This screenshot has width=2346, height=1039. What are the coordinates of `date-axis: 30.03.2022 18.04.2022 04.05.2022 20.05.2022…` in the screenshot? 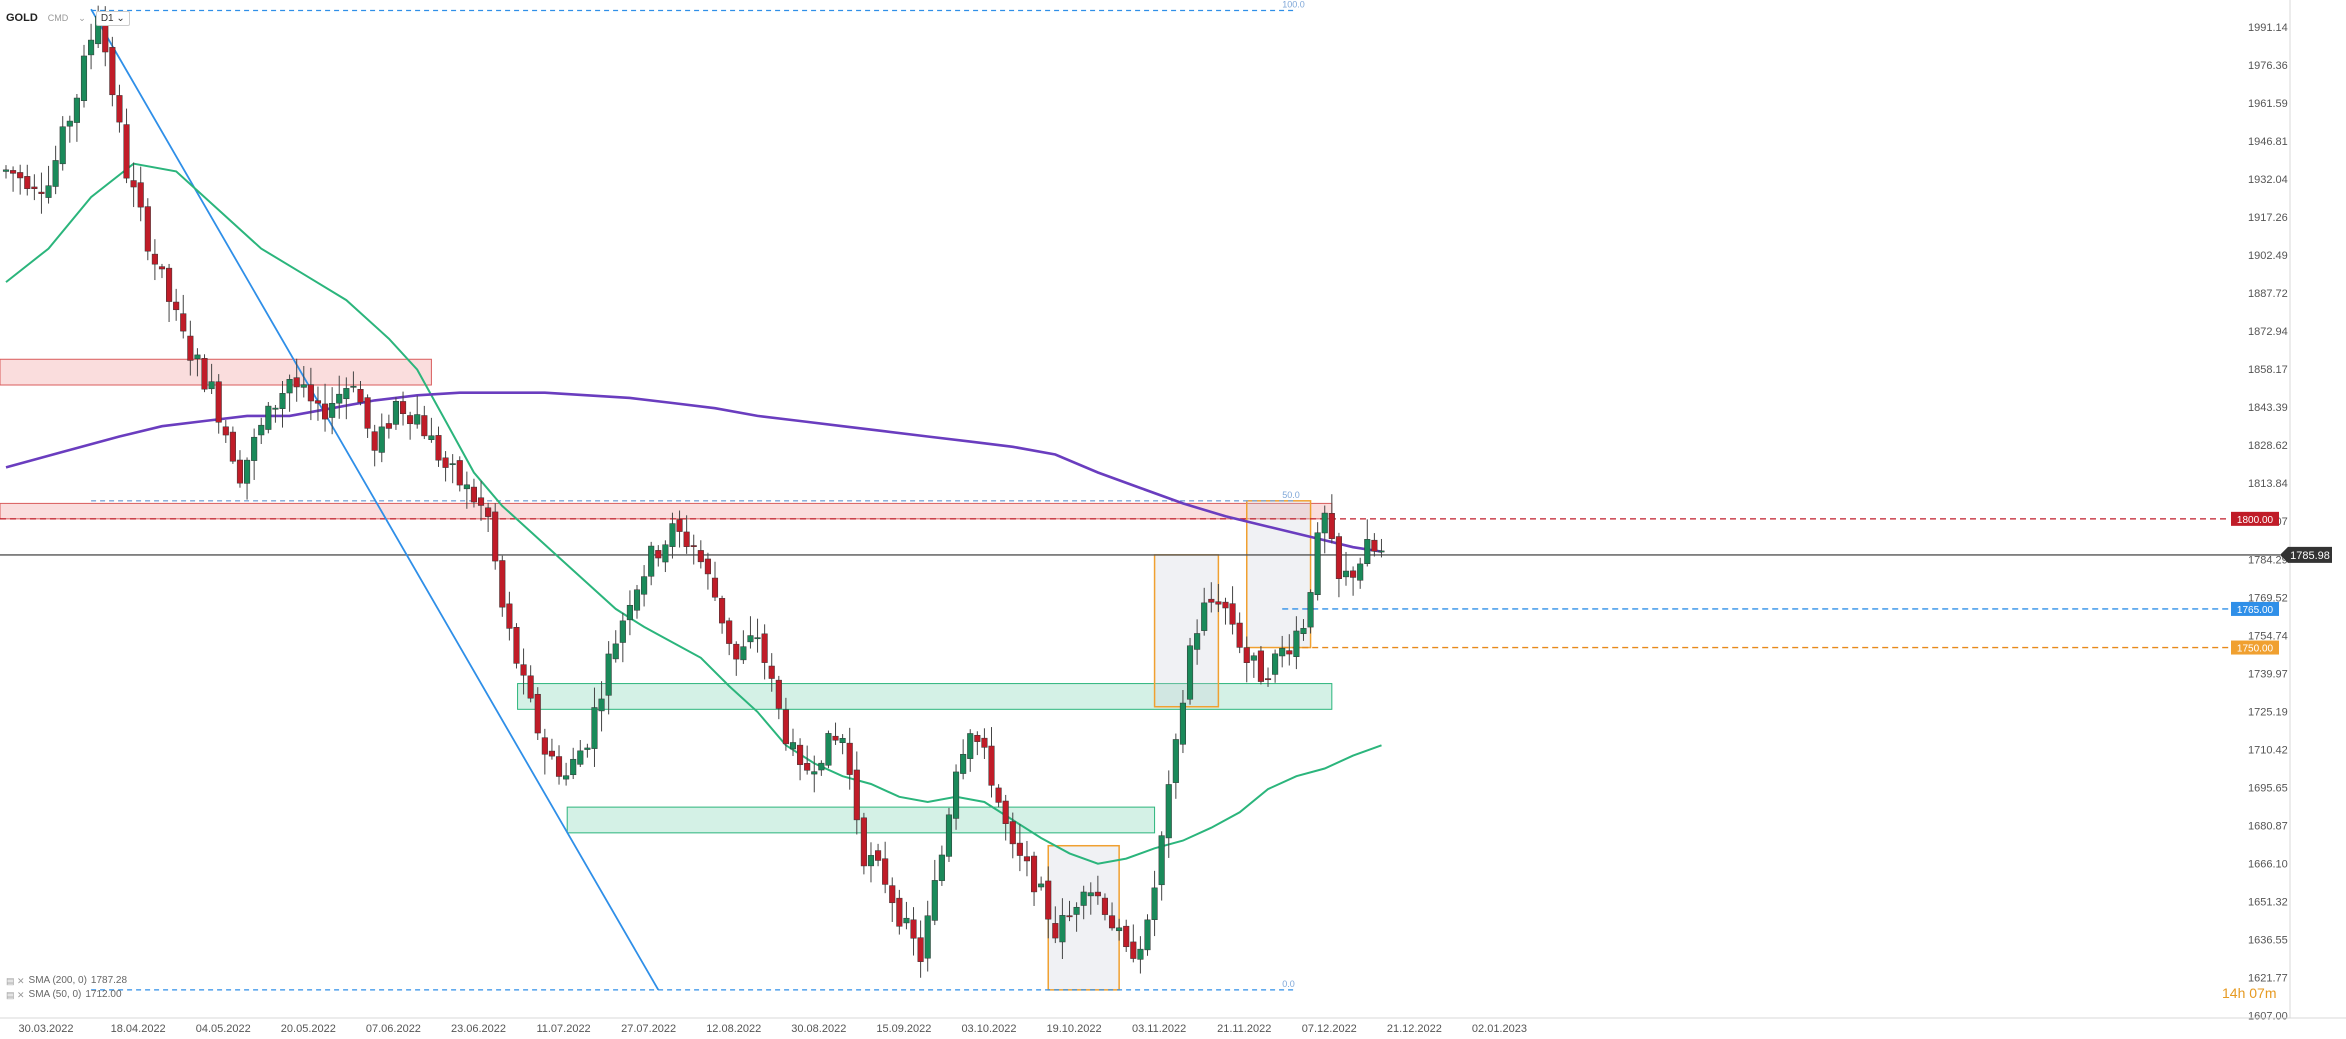 It's located at (1173, 1026).